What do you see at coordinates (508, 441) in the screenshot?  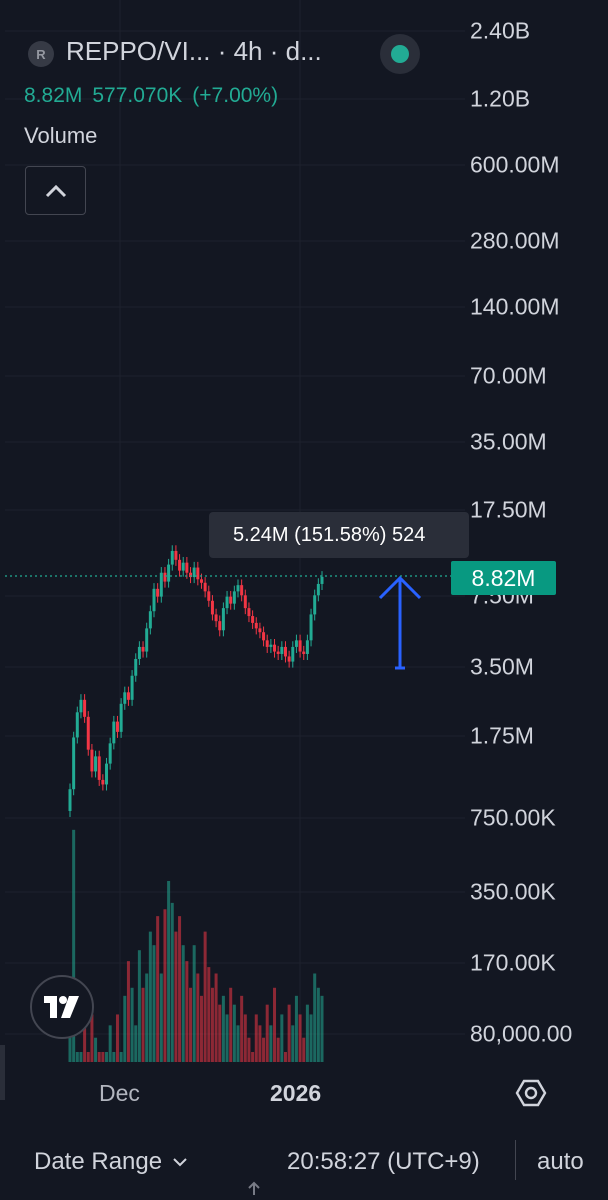 I see `price-axis-tick: 35.00M` at bounding box center [508, 441].